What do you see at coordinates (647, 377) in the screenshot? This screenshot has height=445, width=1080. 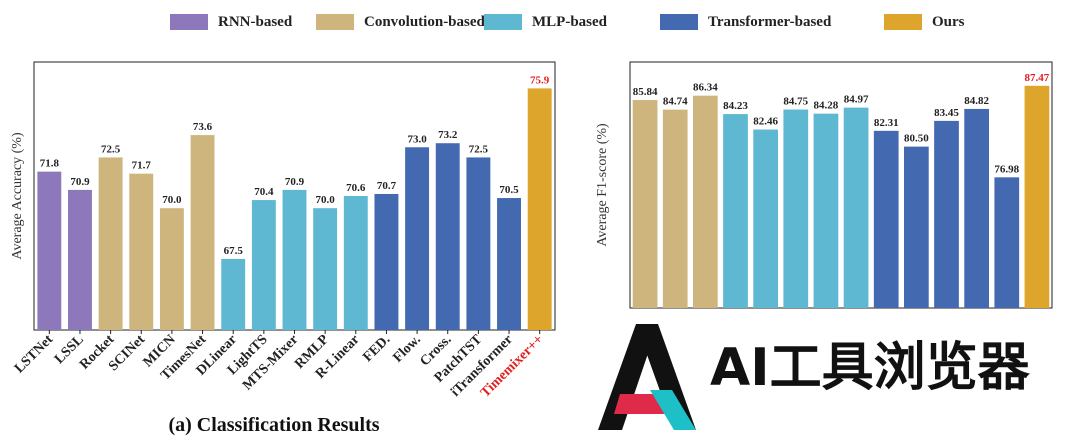 I see `ai-letter-a-logo` at bounding box center [647, 377].